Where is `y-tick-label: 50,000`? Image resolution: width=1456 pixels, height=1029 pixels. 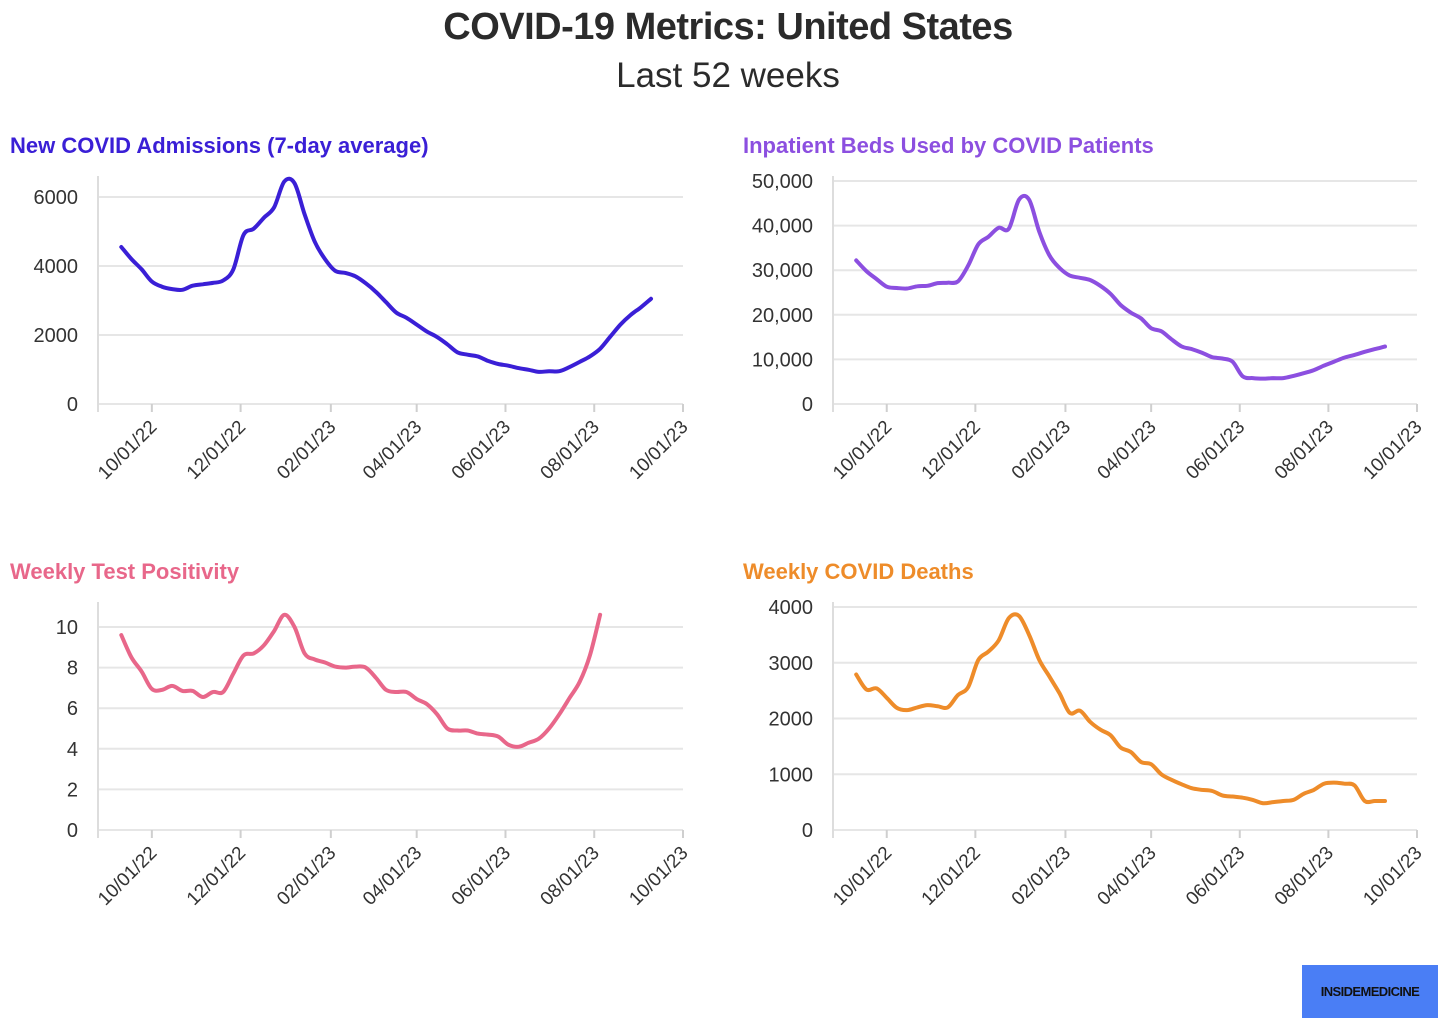
y-tick-label: 50,000 is located at coordinates (782, 182).